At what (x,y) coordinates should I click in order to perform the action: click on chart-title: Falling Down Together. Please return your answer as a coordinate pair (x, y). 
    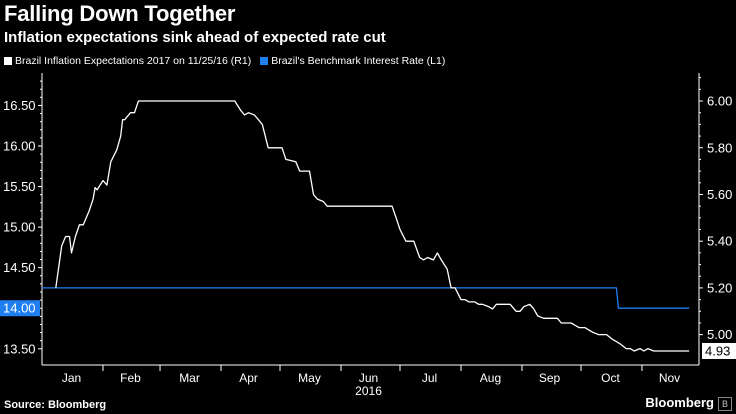
    Looking at the image, I should click on (120, 13).